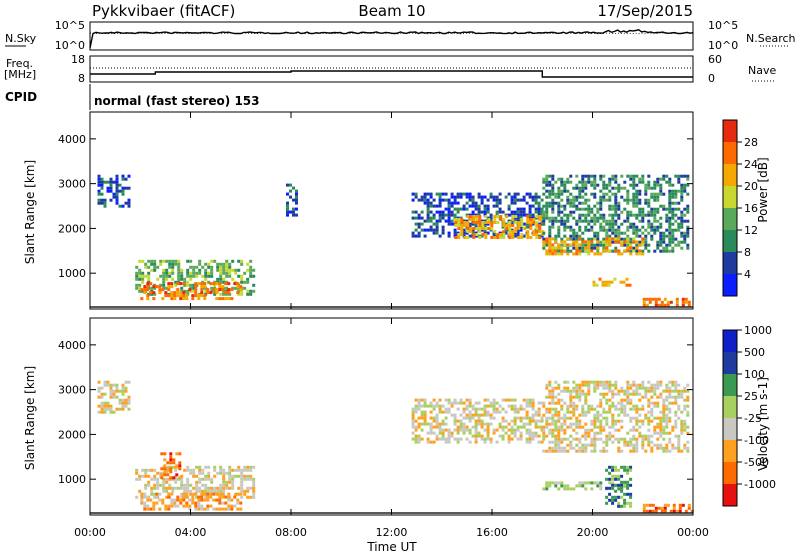 The image size is (800, 554). Describe the element at coordinates (751, 164) in the screenshot. I see `colorbar-tick-label: 24` at that location.